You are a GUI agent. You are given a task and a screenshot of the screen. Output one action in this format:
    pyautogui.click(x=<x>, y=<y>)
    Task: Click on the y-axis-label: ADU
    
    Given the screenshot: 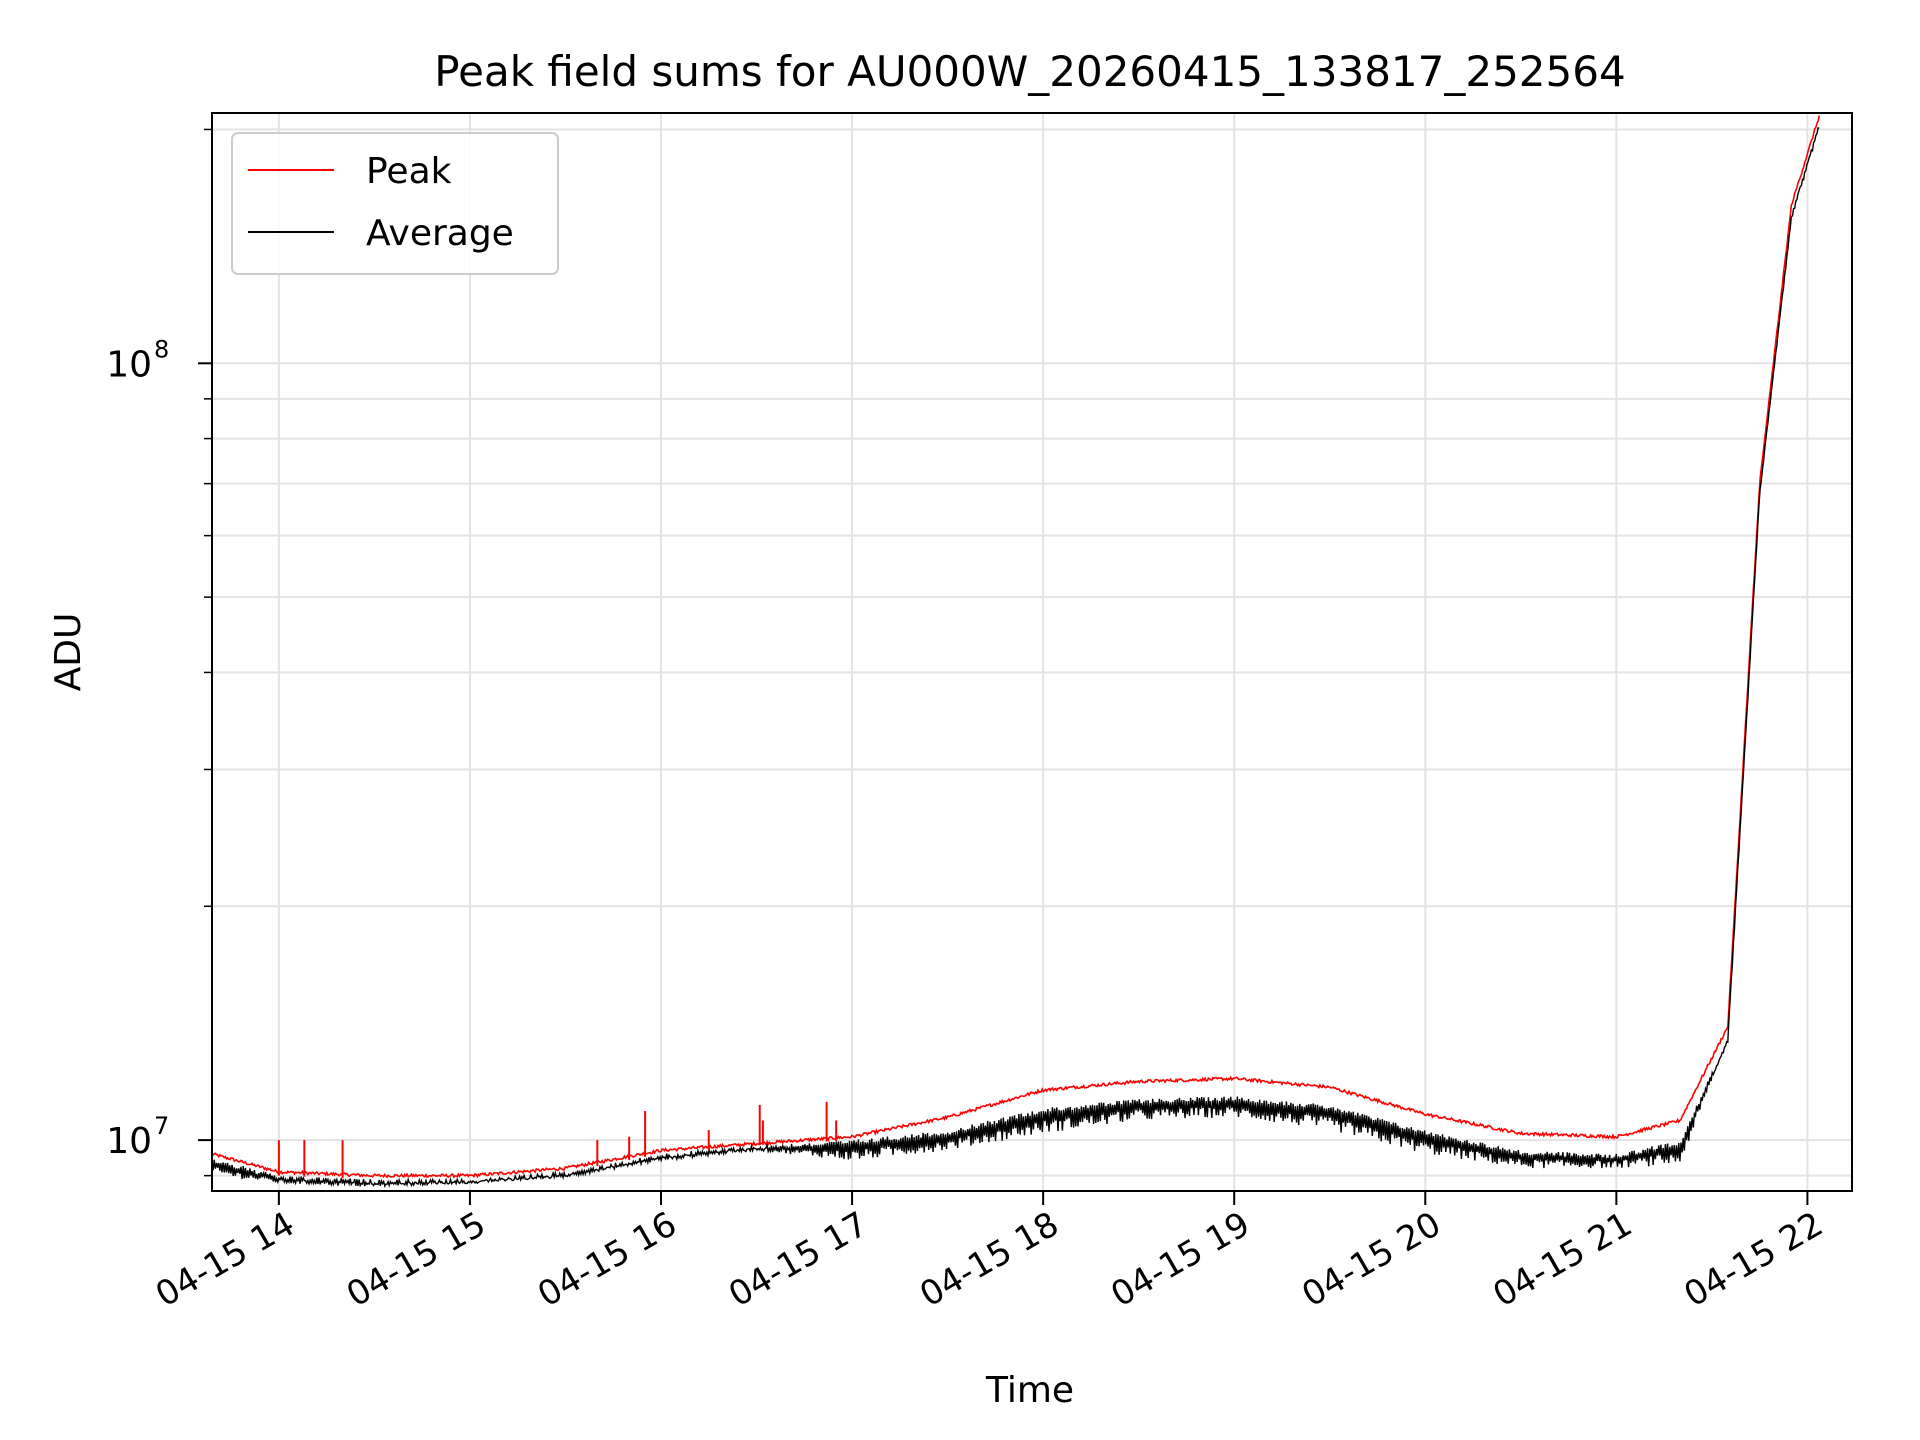 What is the action you would take?
    pyautogui.click(x=68, y=652)
    